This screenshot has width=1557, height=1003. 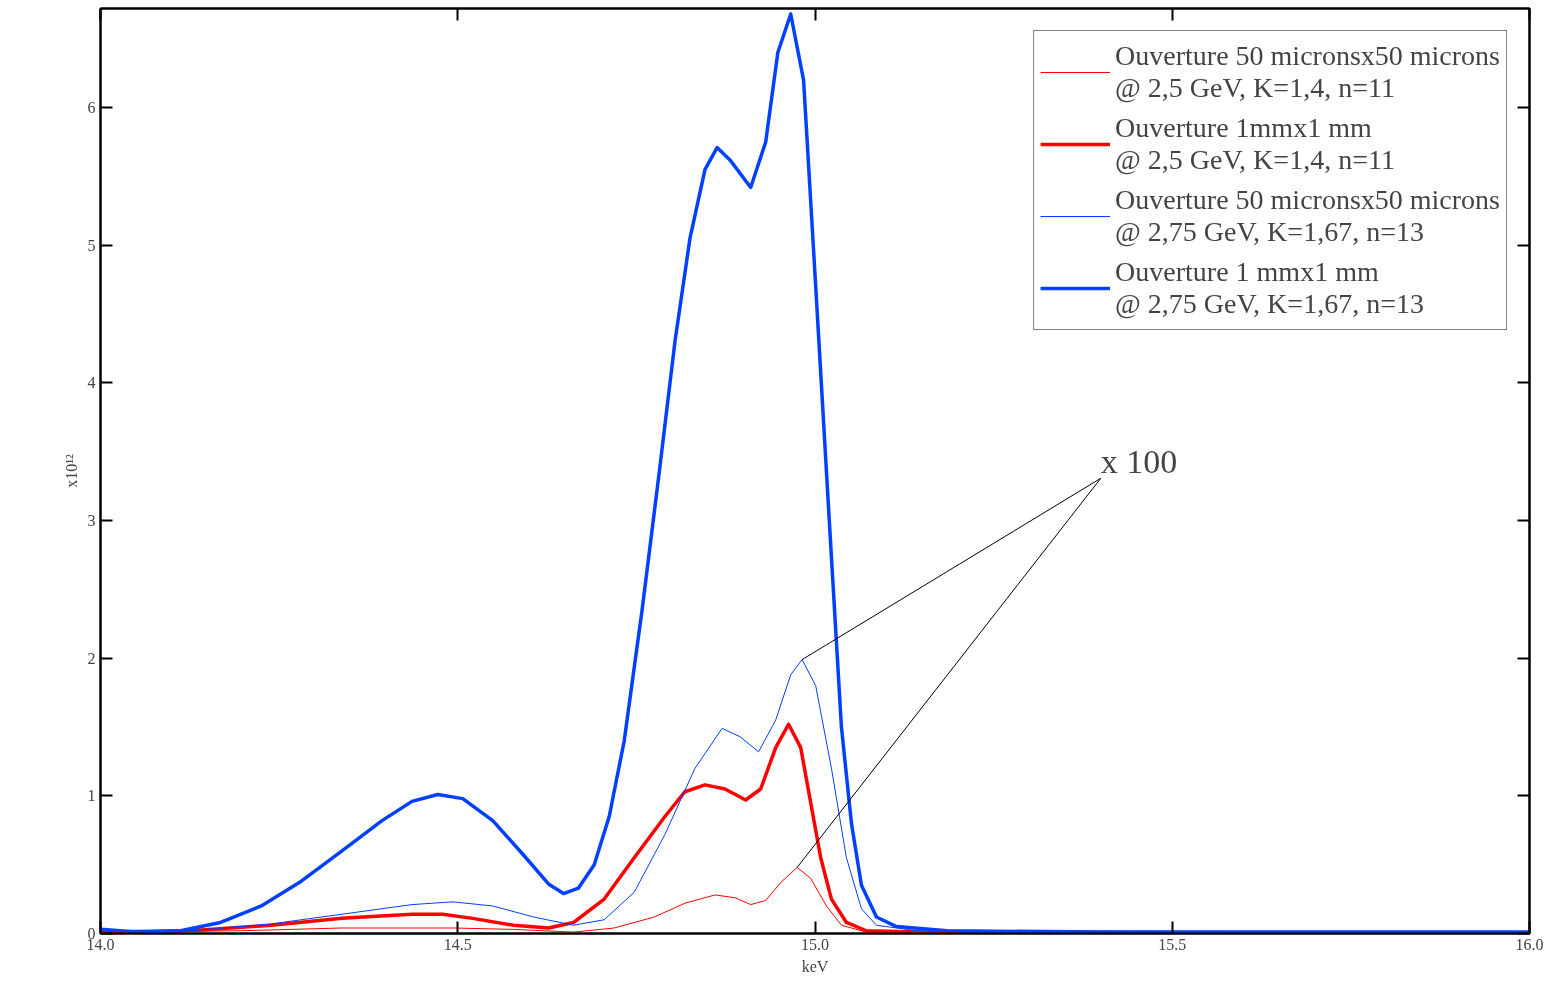 I want to click on x-tick-label: 16.0, so click(x=1529, y=944).